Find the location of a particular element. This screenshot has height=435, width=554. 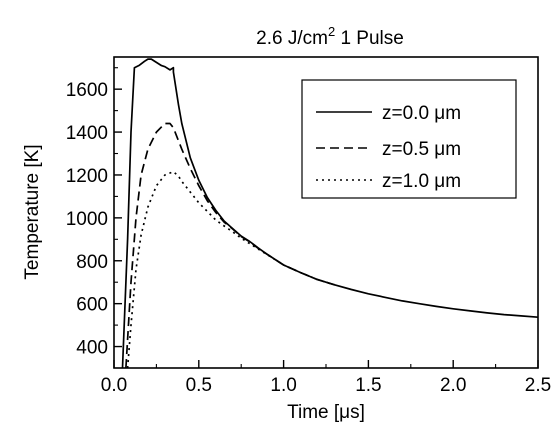

y-tick-label-1400: 1400 is located at coordinates (87, 133).